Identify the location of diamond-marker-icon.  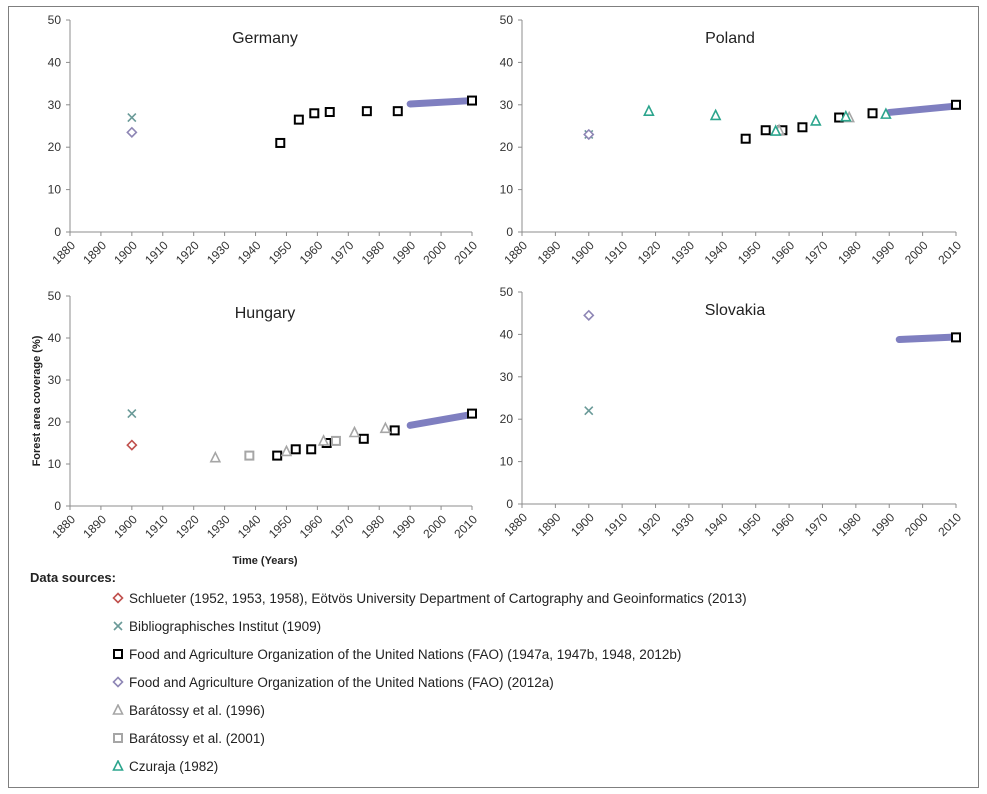
(118, 598).